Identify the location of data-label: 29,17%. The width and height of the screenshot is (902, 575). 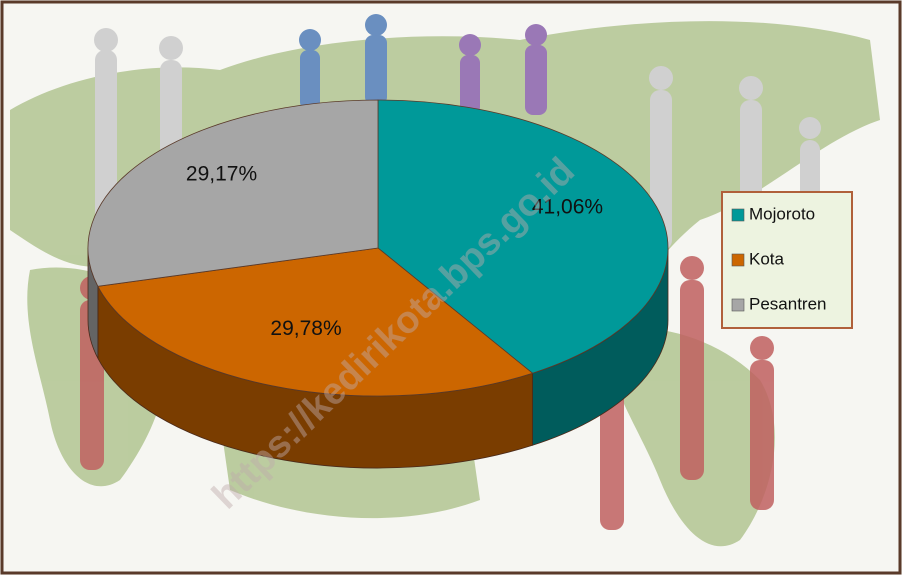
(221, 173).